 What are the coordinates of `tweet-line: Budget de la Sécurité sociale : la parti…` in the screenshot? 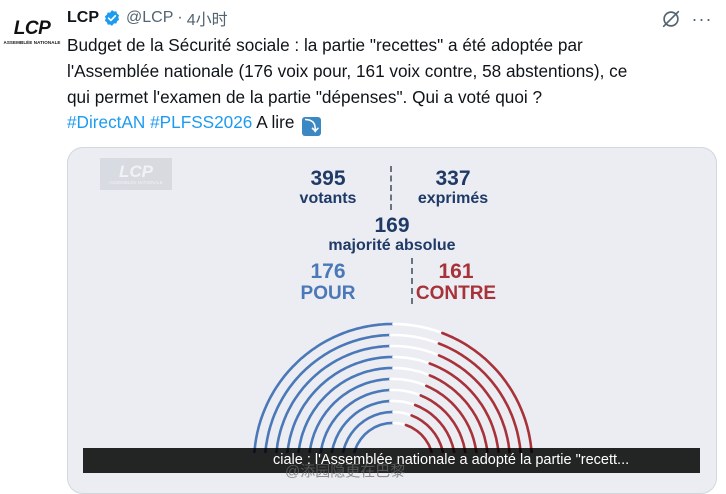 It's located at (387, 46).